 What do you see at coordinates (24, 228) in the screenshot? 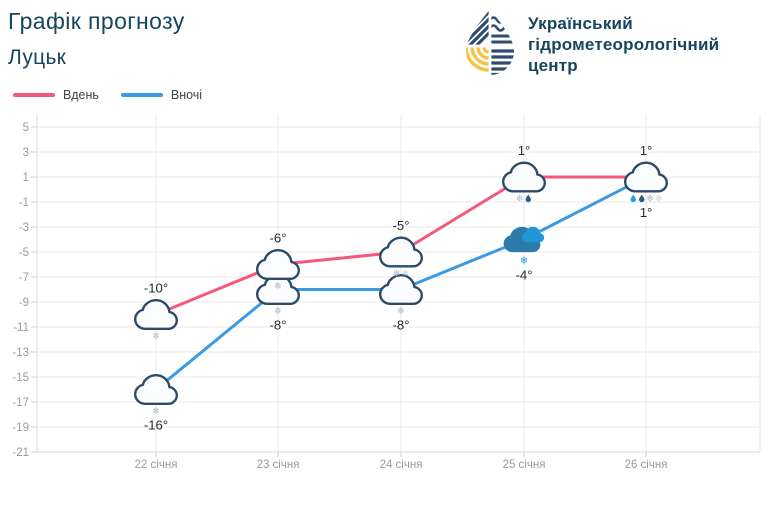
I see `svg-text: -3` at bounding box center [24, 228].